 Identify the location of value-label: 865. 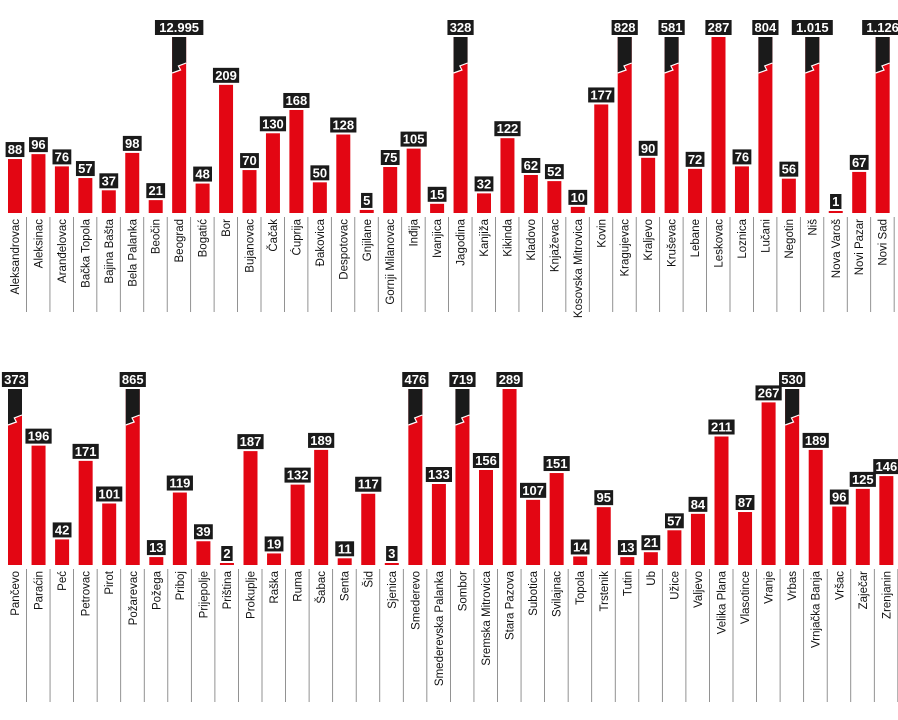
(133, 379).